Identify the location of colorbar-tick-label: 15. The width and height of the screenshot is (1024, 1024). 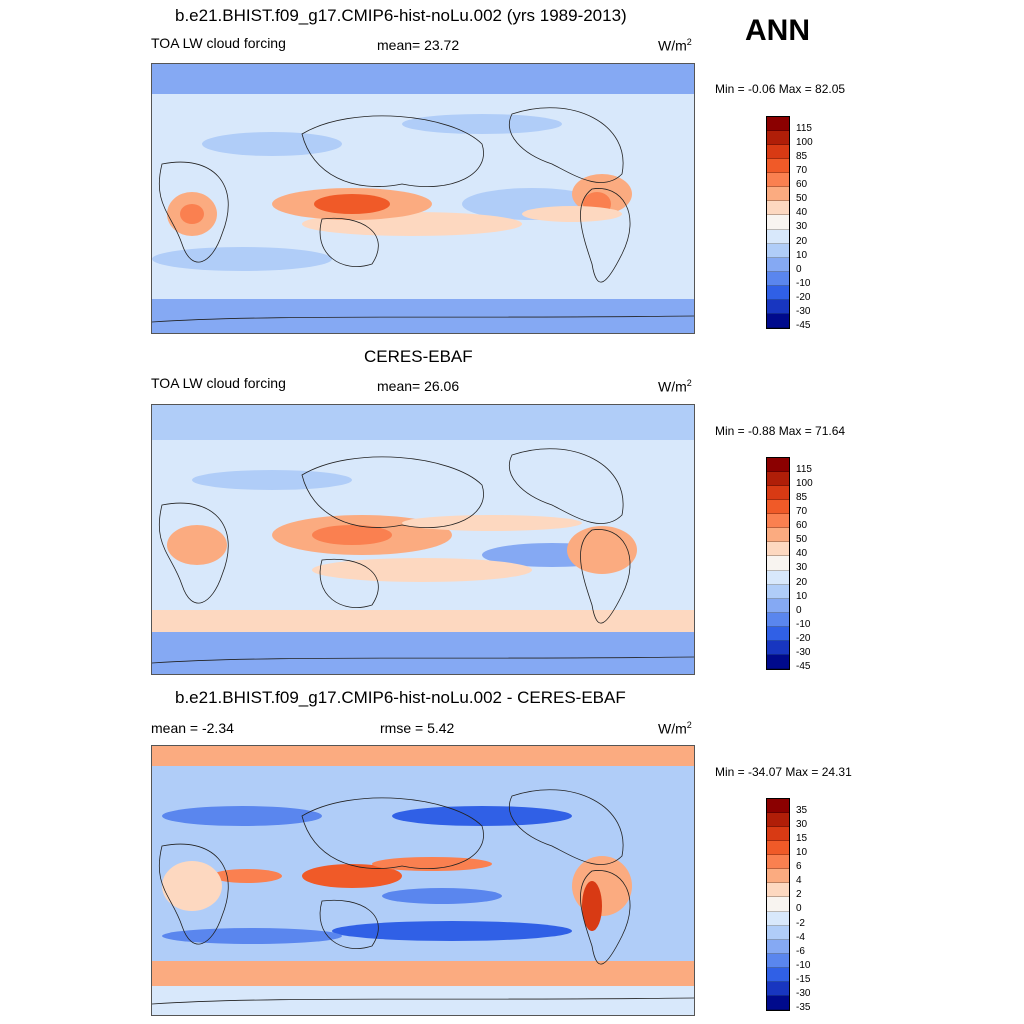
(802, 839).